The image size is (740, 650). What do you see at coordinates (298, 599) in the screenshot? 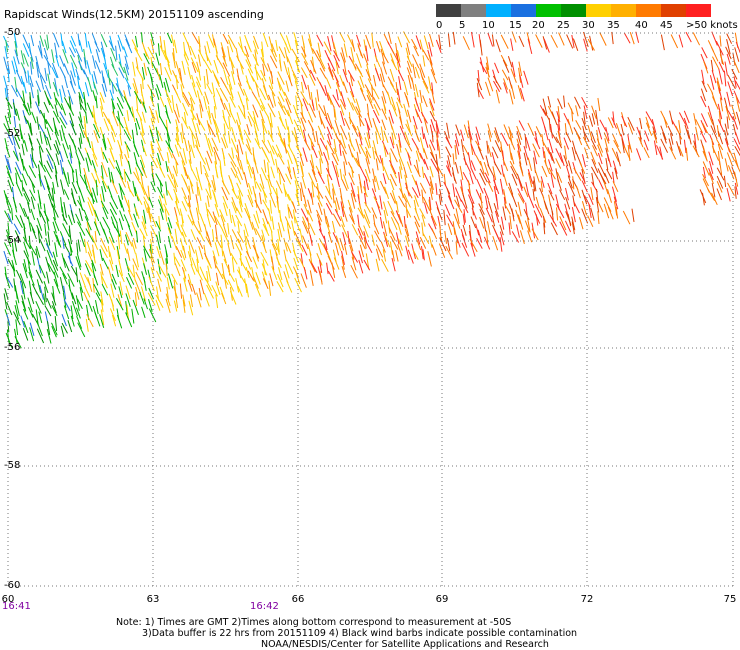
I see `lon-label: 66` at bounding box center [298, 599].